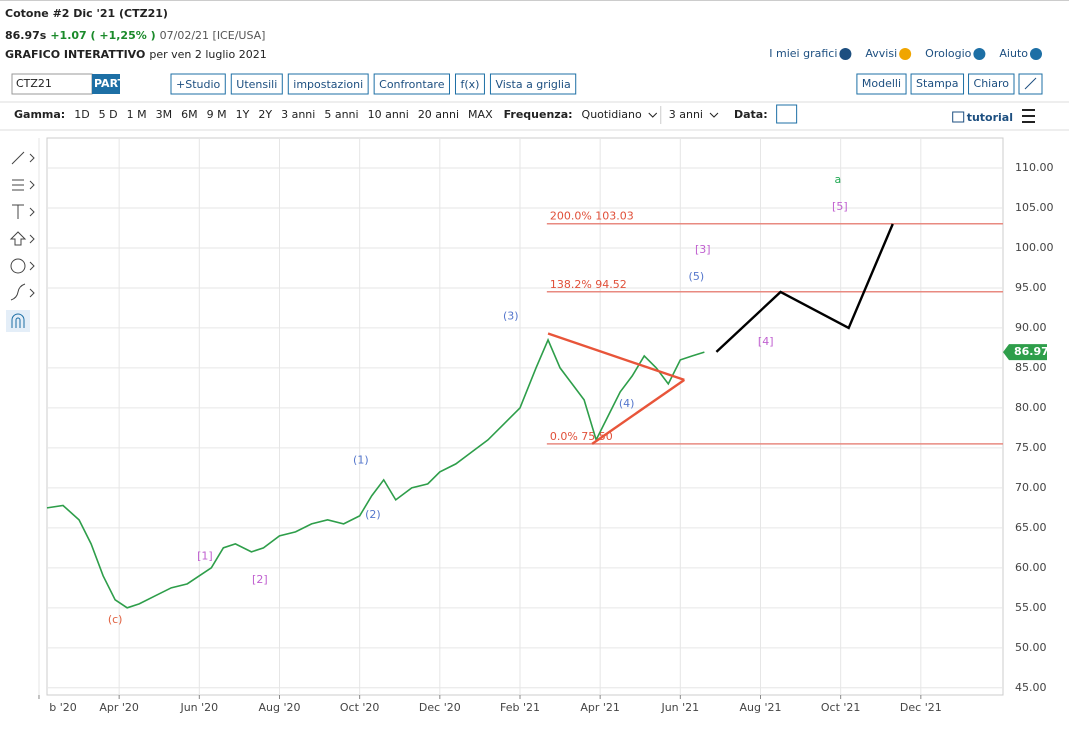 This screenshot has height=731, width=1069. I want to click on button: Chiaro, so click(991, 84).